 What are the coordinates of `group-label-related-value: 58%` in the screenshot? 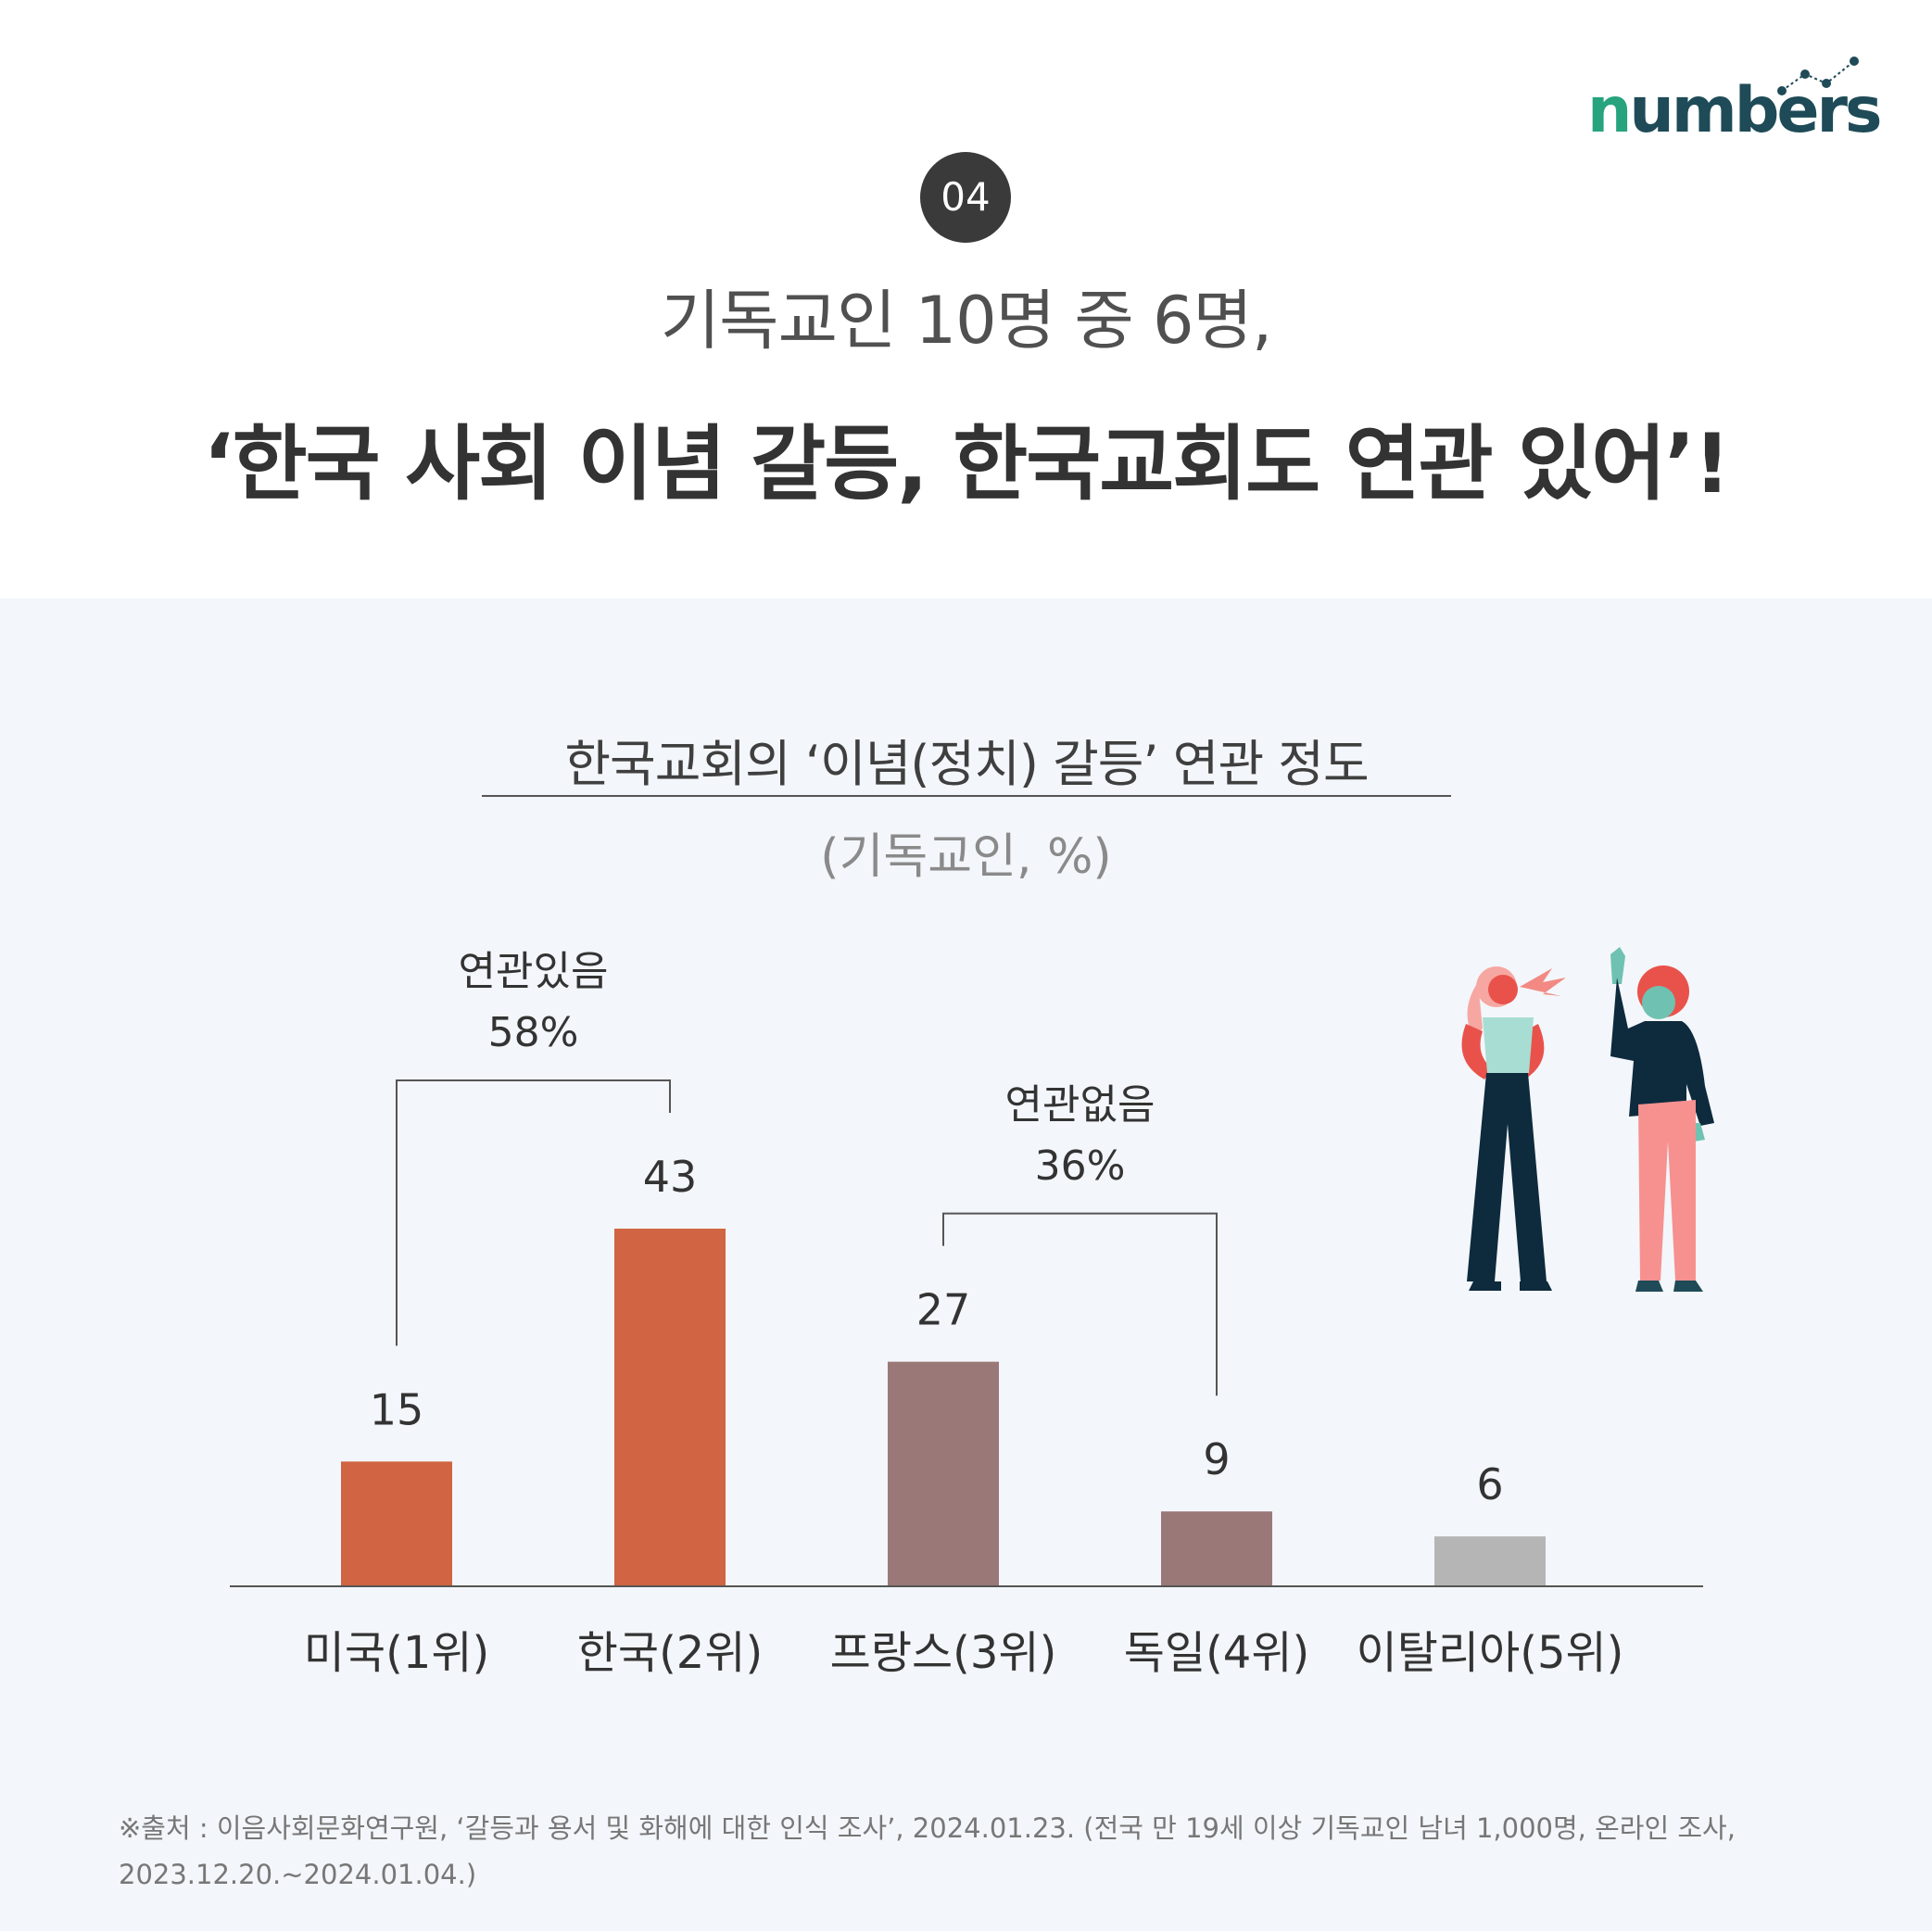 It's located at (533, 1032).